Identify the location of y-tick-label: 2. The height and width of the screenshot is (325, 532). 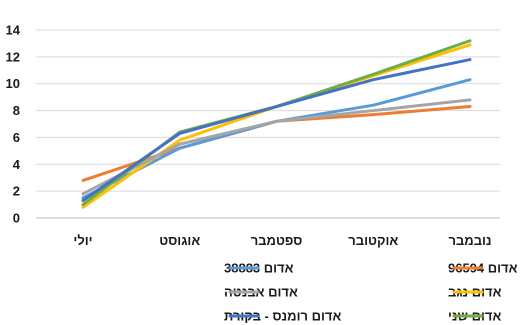
(16, 191).